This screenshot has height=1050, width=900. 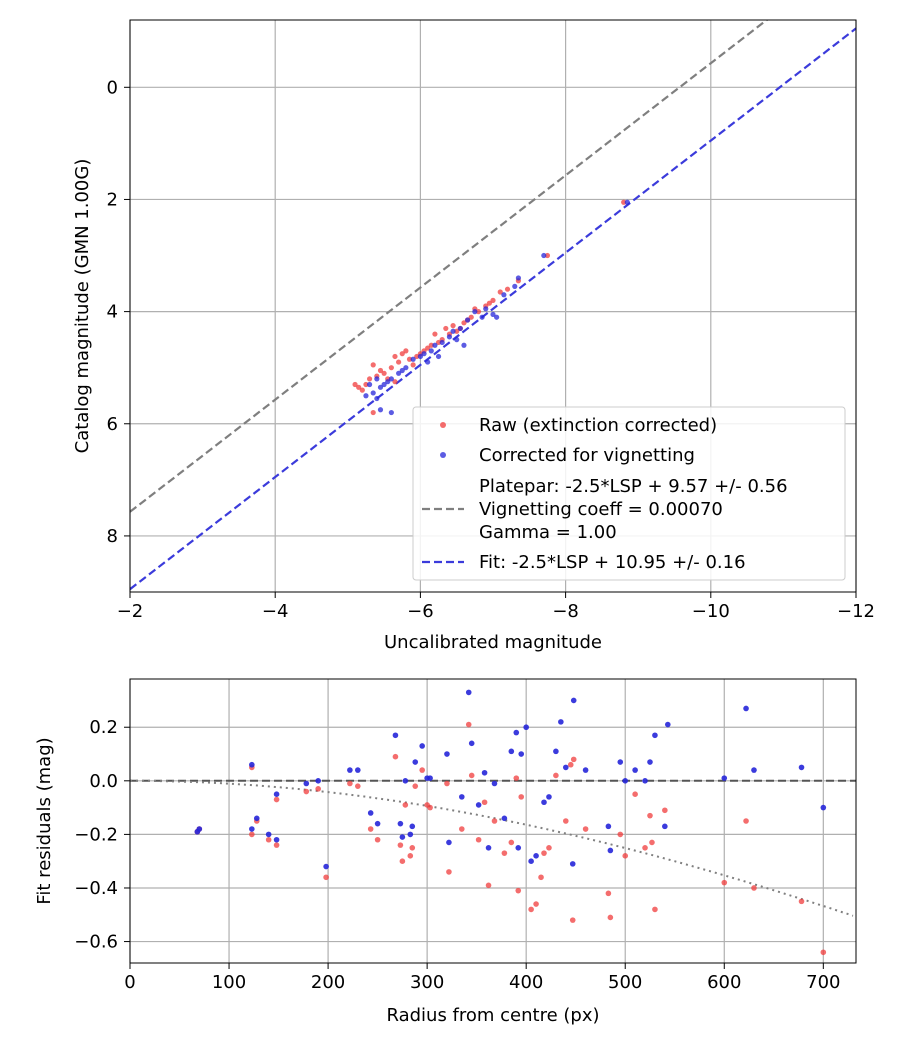 What do you see at coordinates (612, 562) in the screenshot?
I see `legend-fit-label: Fit: -2.5*LSP + 10.95 +/- 0.16` at bounding box center [612, 562].